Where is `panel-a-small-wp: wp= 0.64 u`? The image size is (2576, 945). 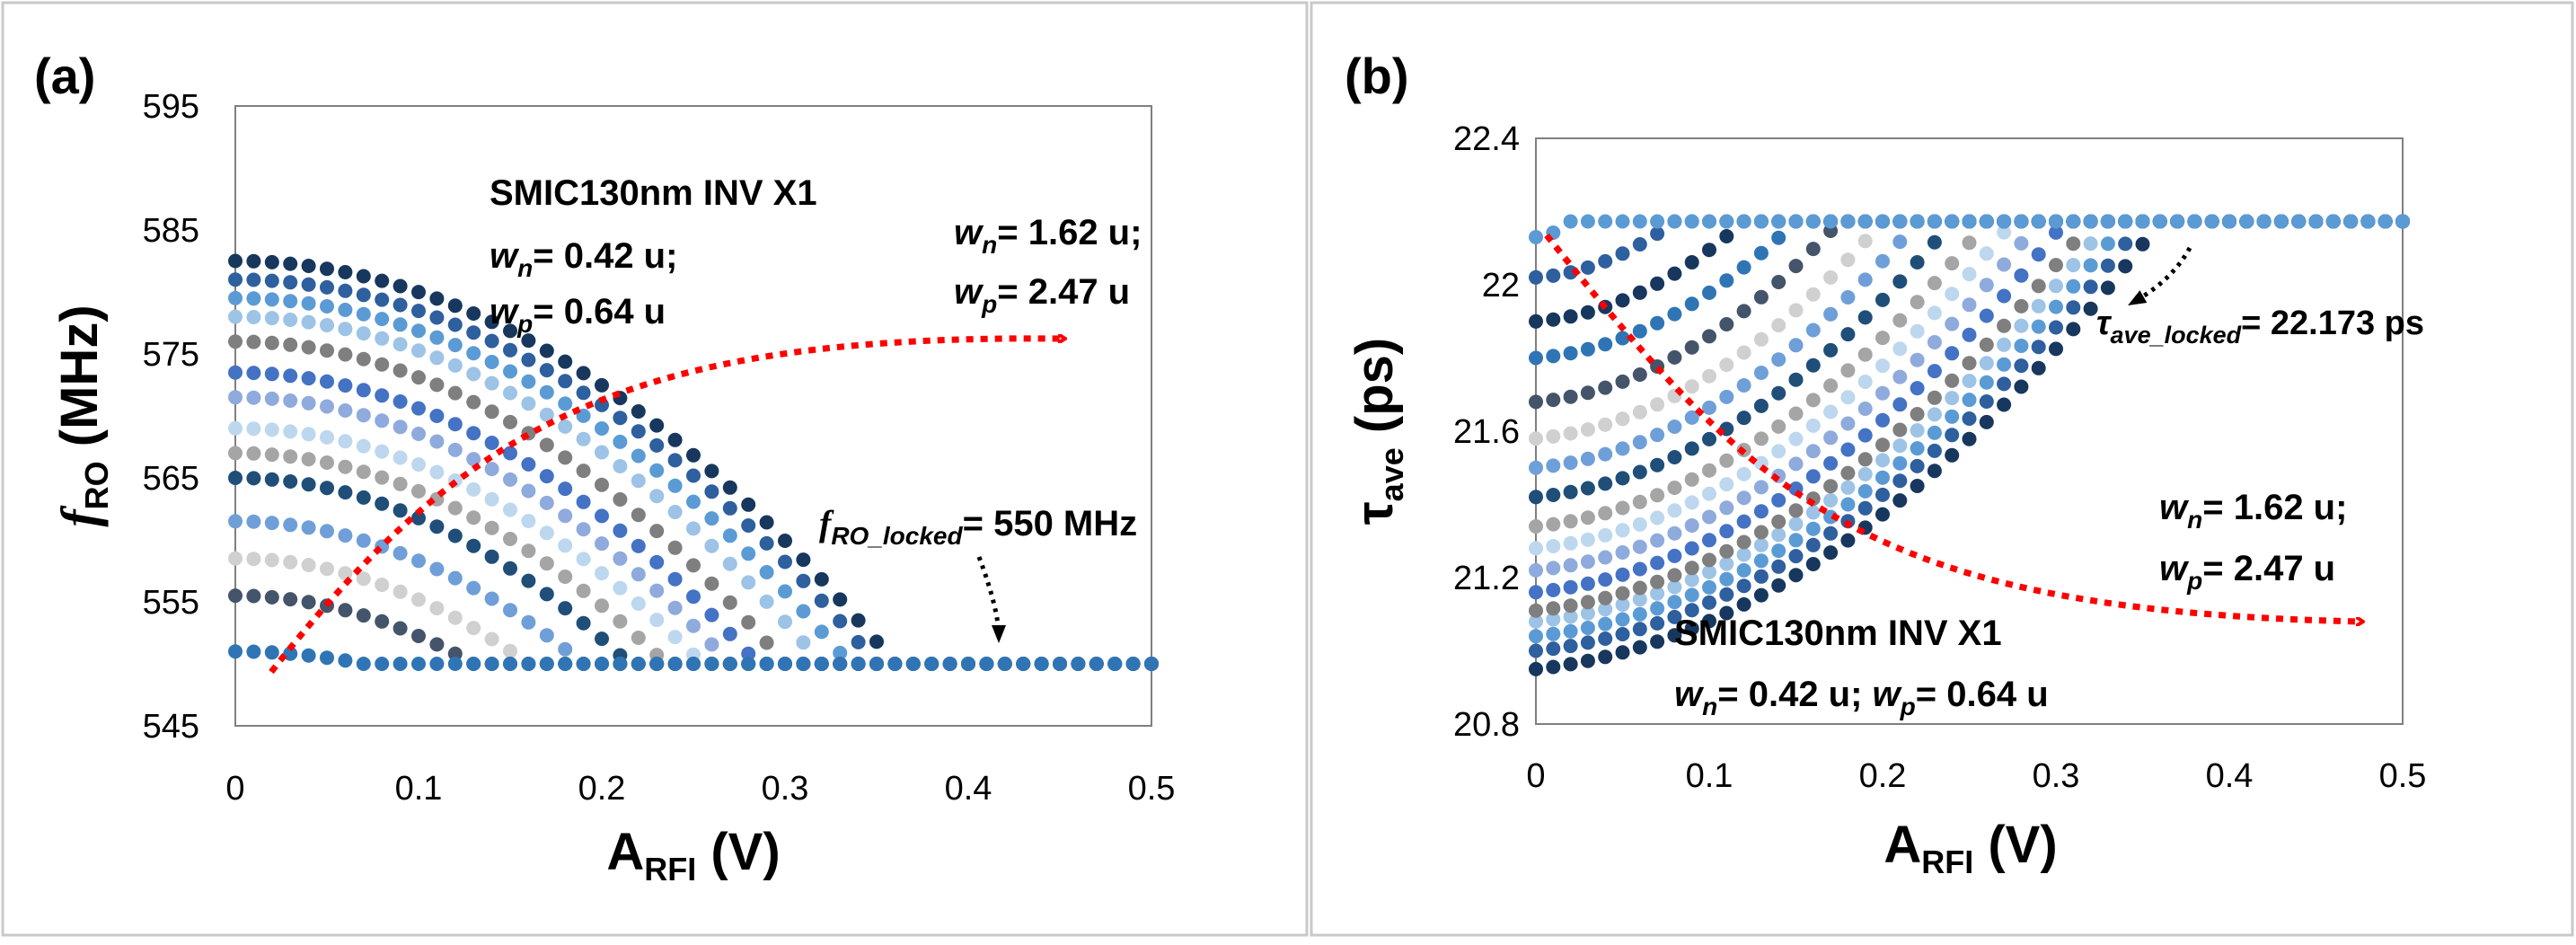 panel-a-small-wp: wp= 0.64 u is located at coordinates (578, 315).